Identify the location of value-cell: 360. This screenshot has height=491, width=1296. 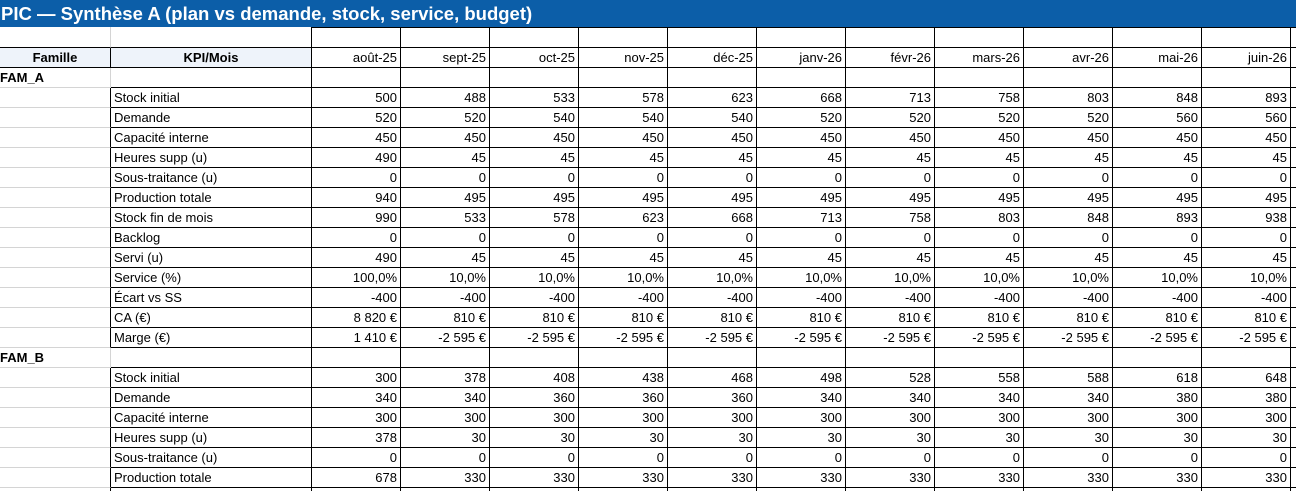
(623, 398).